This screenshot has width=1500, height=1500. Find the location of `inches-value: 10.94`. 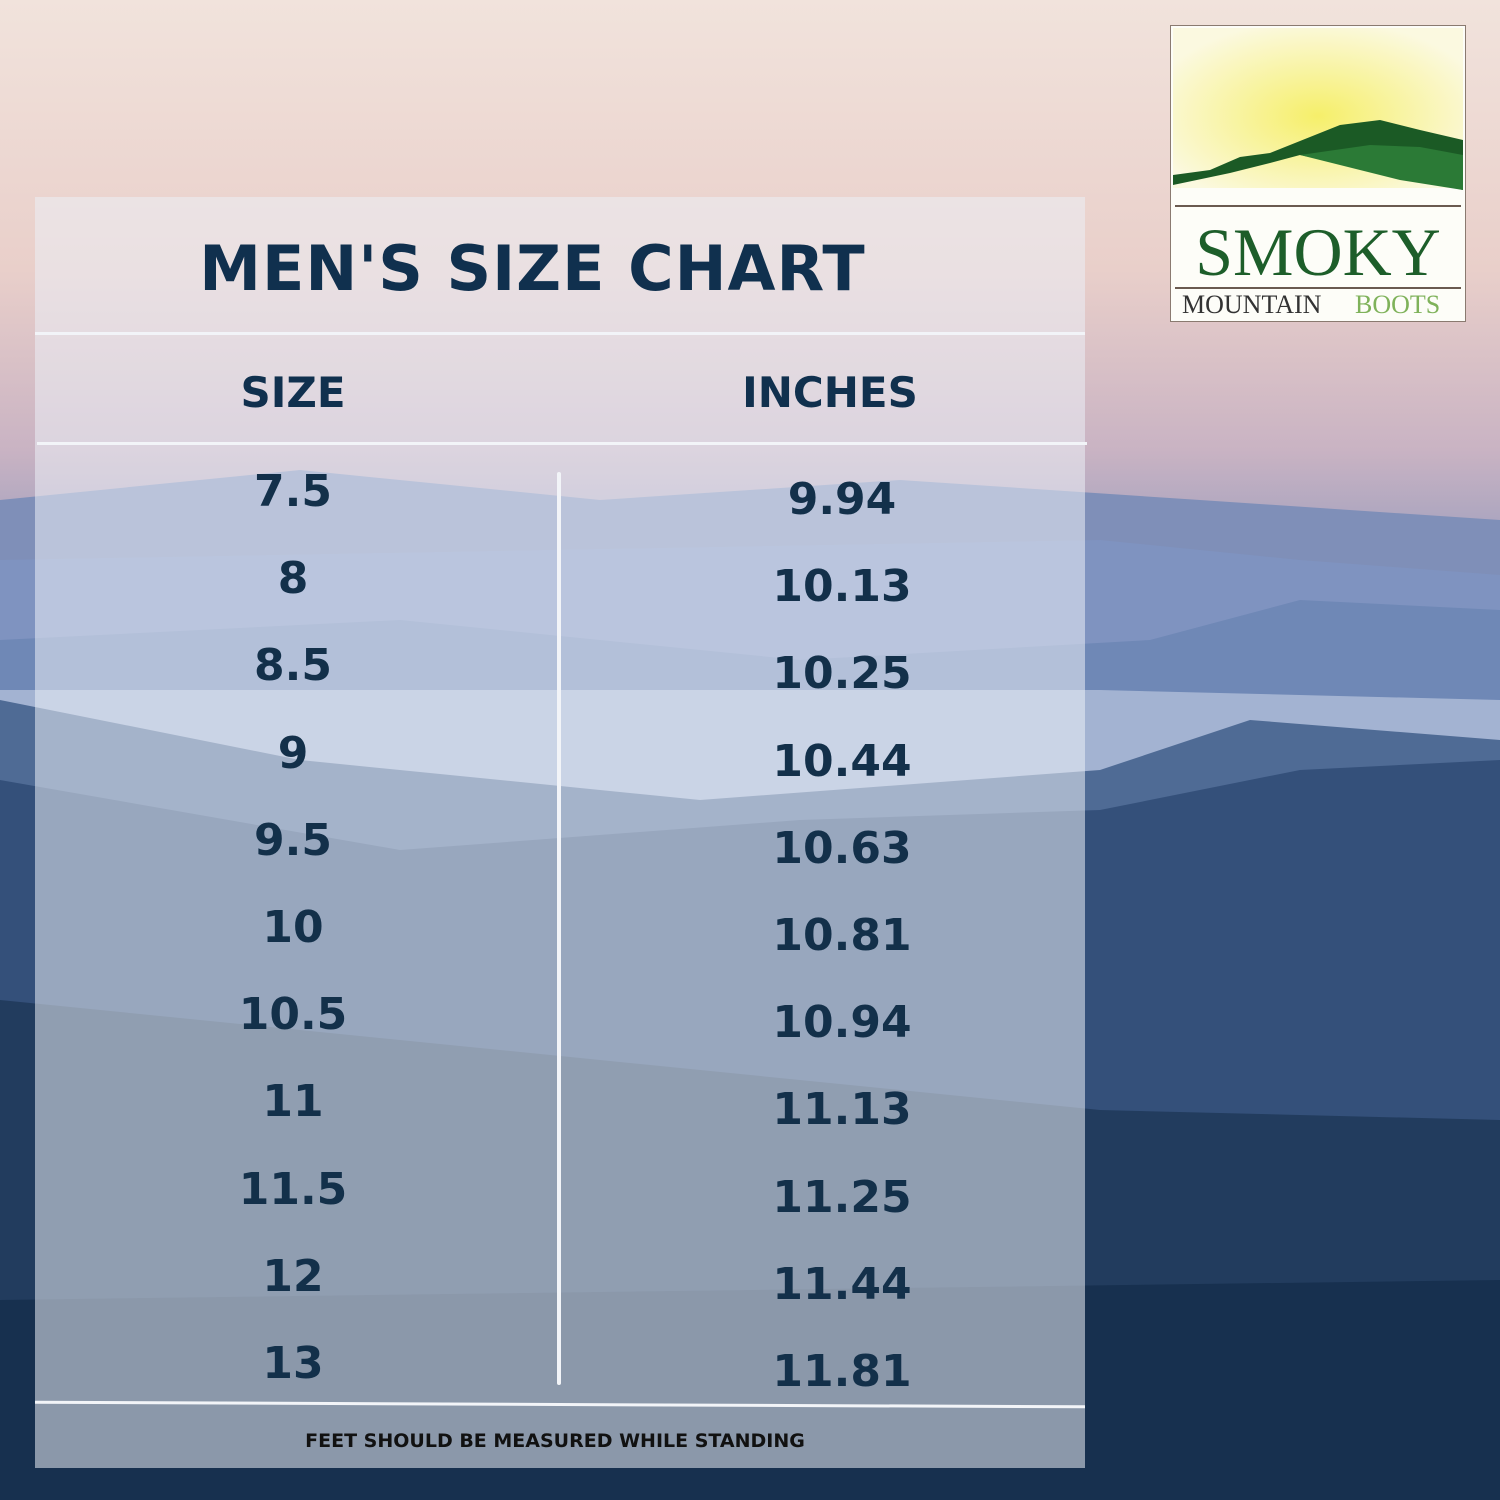

inches-value: 10.94 is located at coordinates (842, 1023).